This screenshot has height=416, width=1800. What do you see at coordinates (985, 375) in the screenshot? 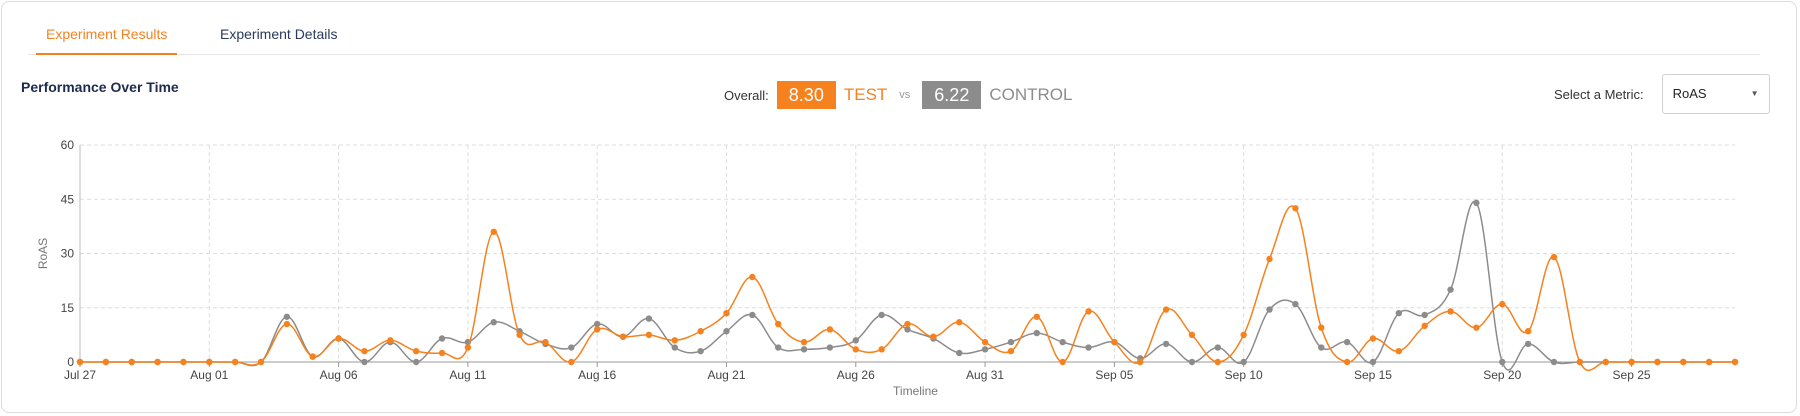
I see `x-tick-label: Aug 31` at bounding box center [985, 375].